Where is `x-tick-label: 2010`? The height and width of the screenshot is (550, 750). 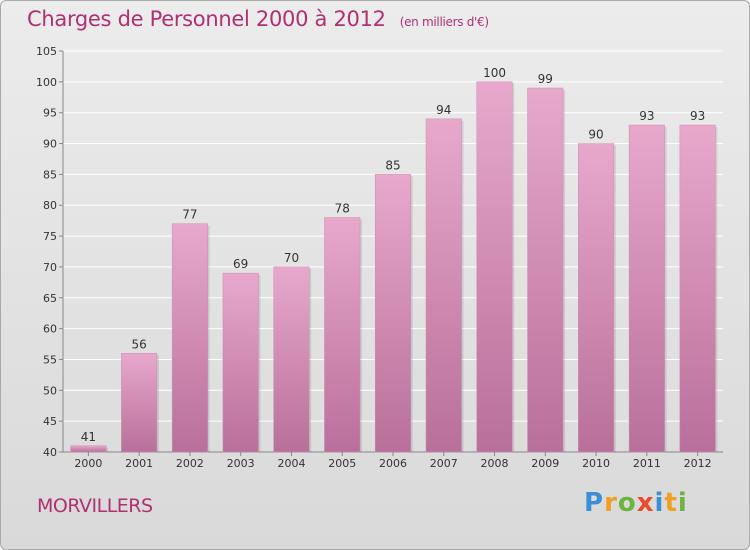
x-tick-label: 2010 is located at coordinates (596, 463).